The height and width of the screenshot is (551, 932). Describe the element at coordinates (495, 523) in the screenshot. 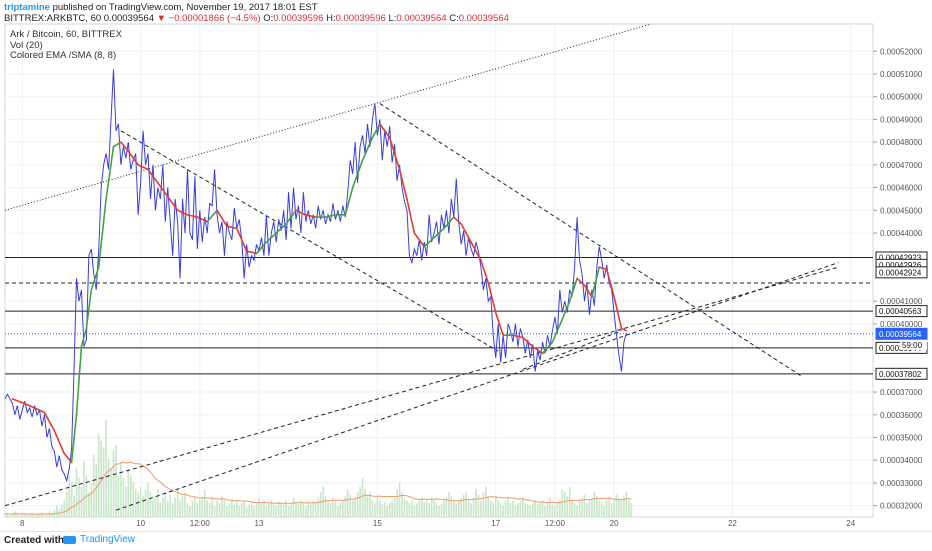

I see `x-tick-label: 17` at that location.